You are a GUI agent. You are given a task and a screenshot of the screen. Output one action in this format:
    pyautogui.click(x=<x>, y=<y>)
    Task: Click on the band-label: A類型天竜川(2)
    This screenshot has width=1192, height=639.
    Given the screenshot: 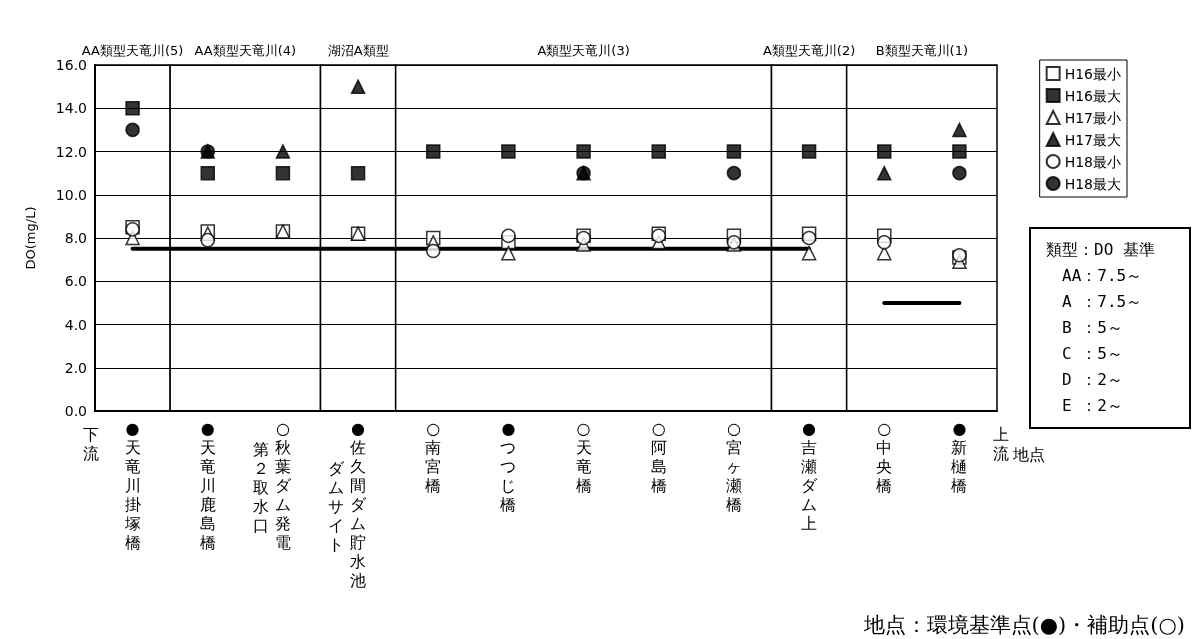 What is the action you would take?
    pyautogui.click(x=809, y=50)
    